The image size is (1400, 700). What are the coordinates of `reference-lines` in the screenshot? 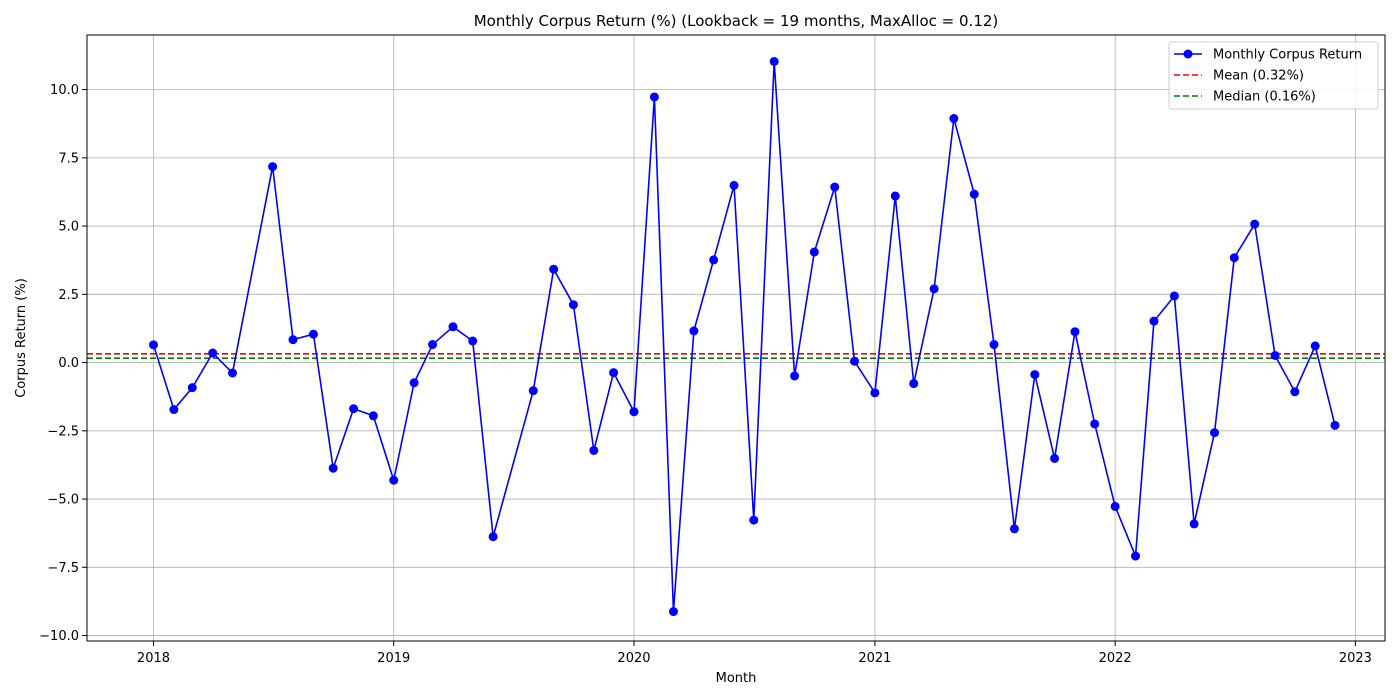 It's located at (736, 356).